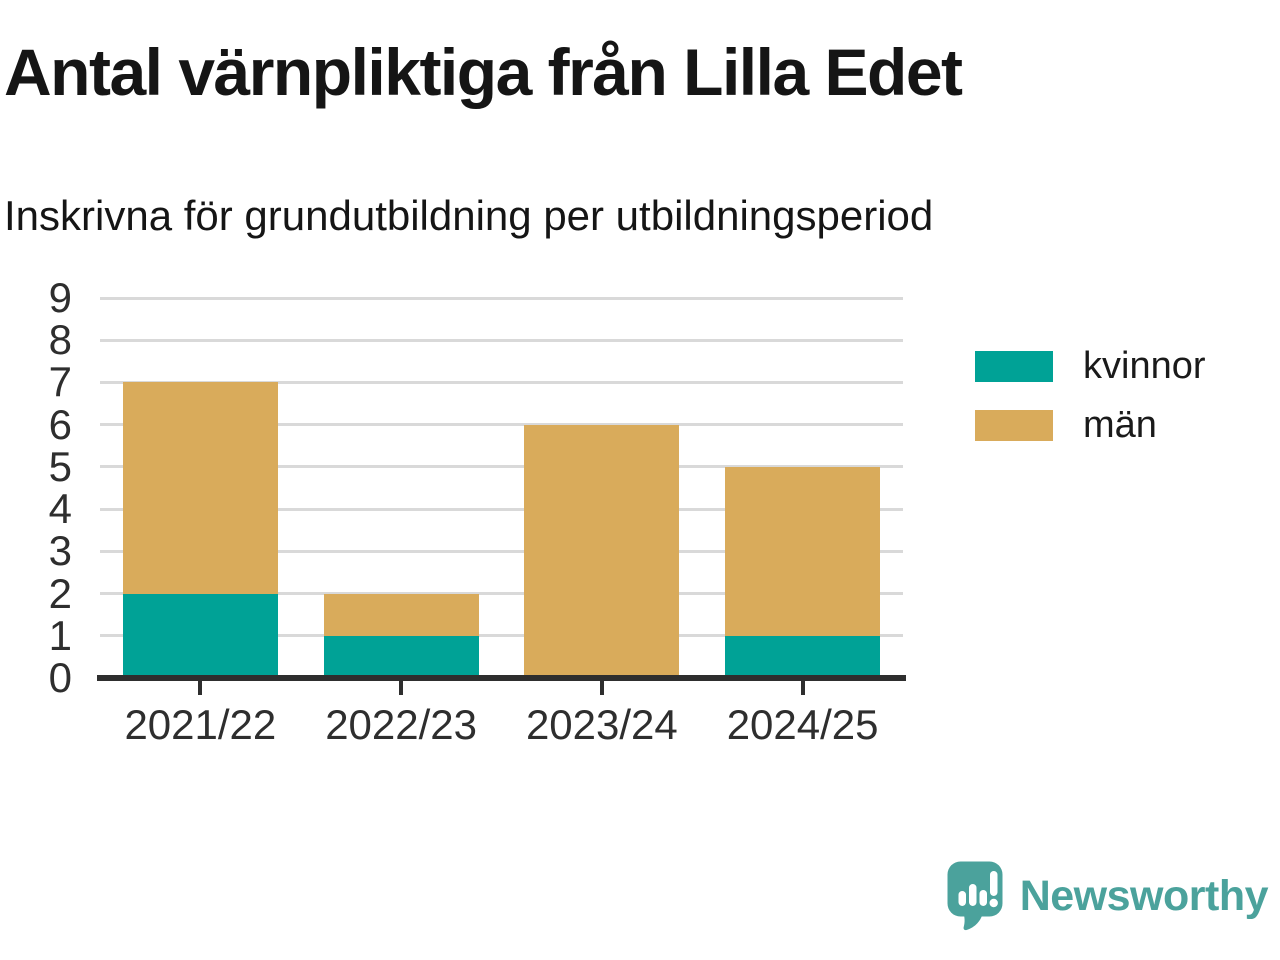 The width and height of the screenshot is (1280, 960). Describe the element at coordinates (803, 656) in the screenshot. I see `bar-segment-kvinnor-2024/25` at that location.